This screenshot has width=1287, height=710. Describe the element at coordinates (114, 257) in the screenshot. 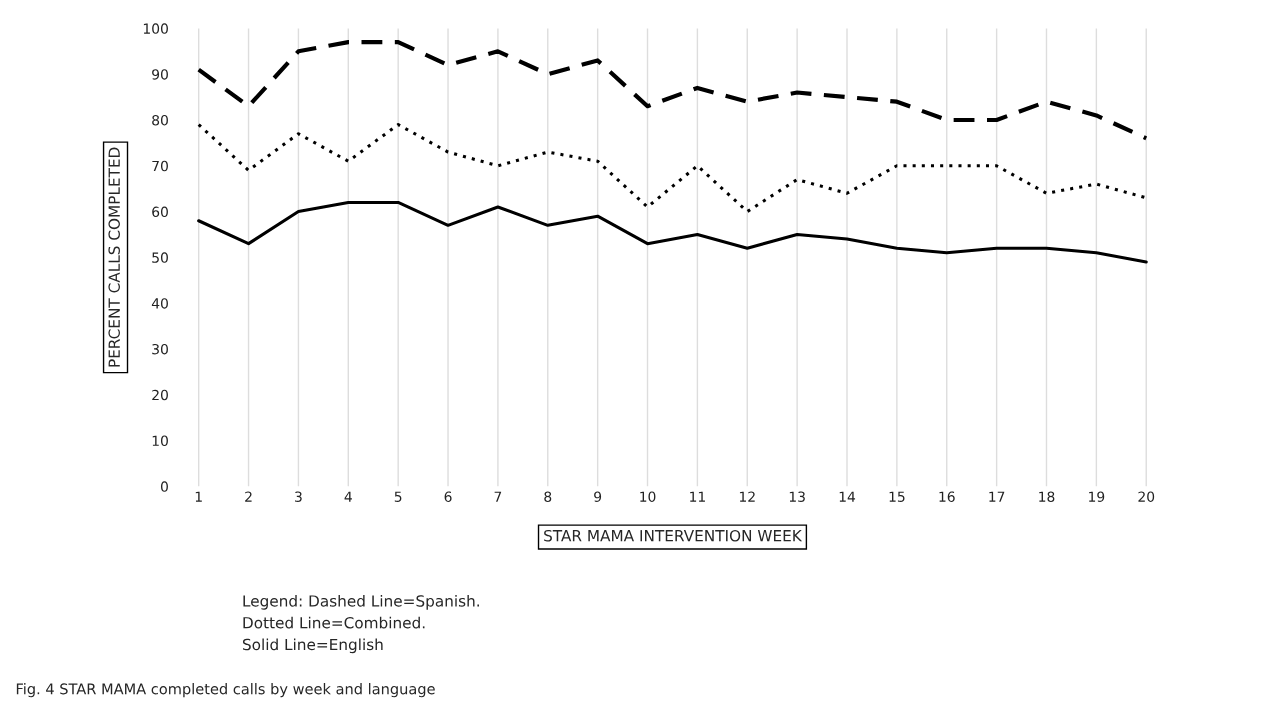

I see `y-axis-title: PERCENT CALLS COMPLETED` at that location.